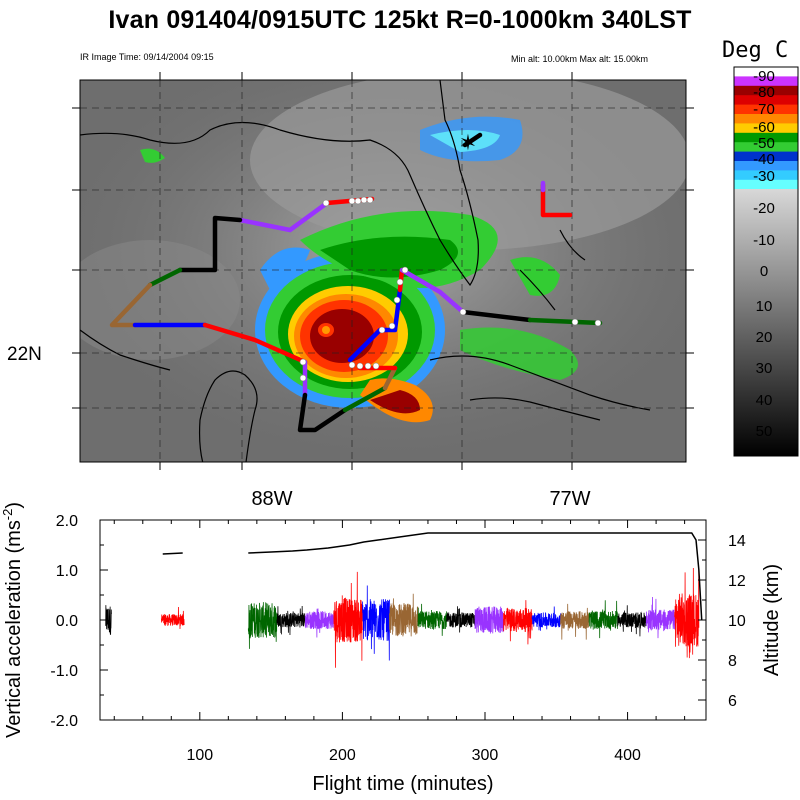 The width and height of the screenshot is (800, 800). I want to click on colorbar-tick-label: -10, so click(764, 240).